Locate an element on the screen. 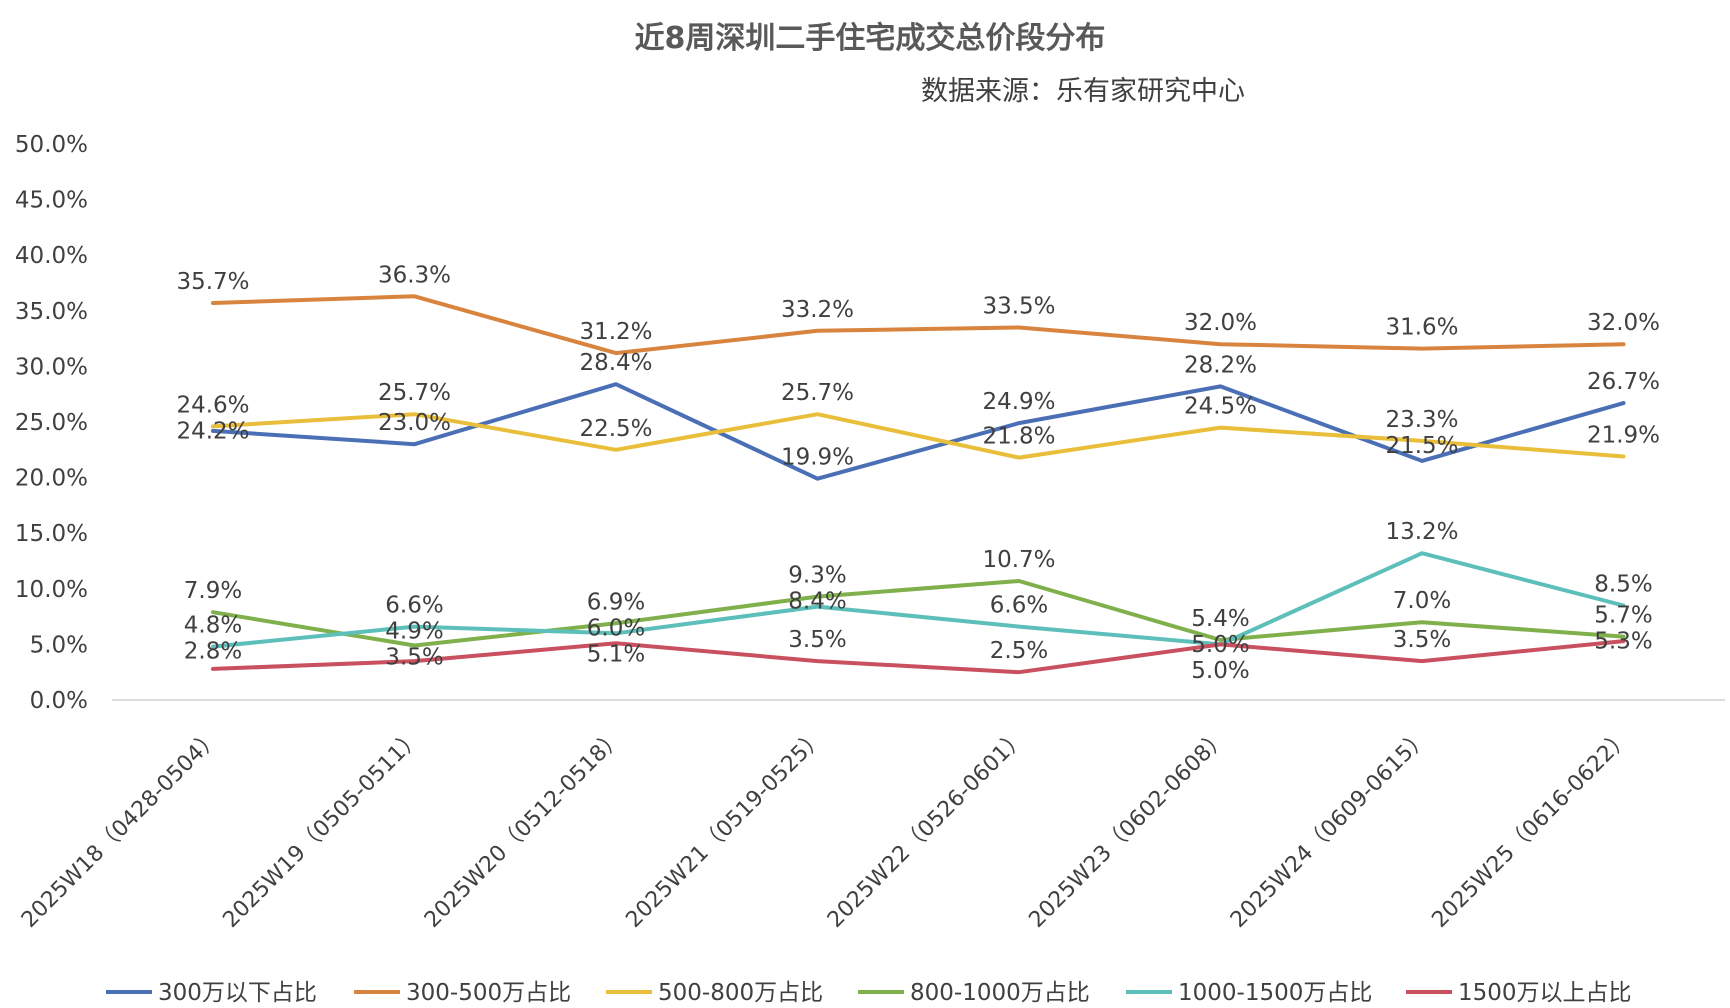 The width and height of the screenshot is (1730, 1008). x-tick-label: 2025W19（0505-0511） is located at coordinates (322, 829).